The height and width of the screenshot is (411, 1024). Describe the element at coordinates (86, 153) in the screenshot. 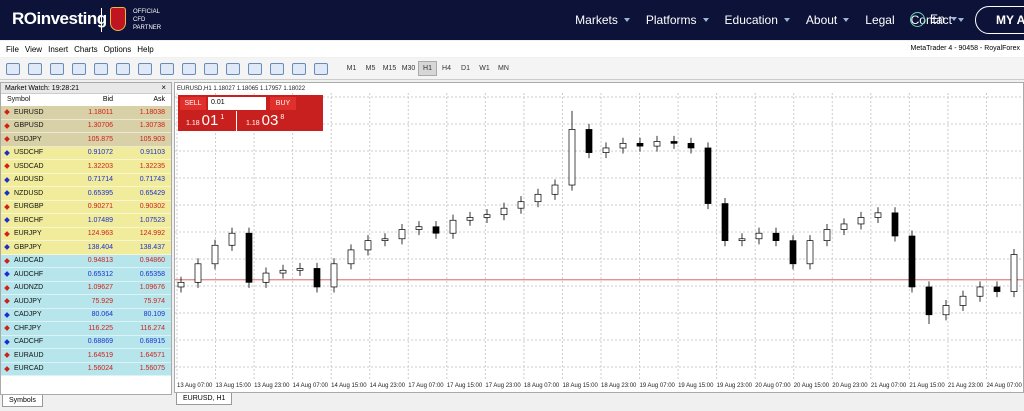

I see `symbol-row: USDCHF 0.91072 0.91103` at that location.